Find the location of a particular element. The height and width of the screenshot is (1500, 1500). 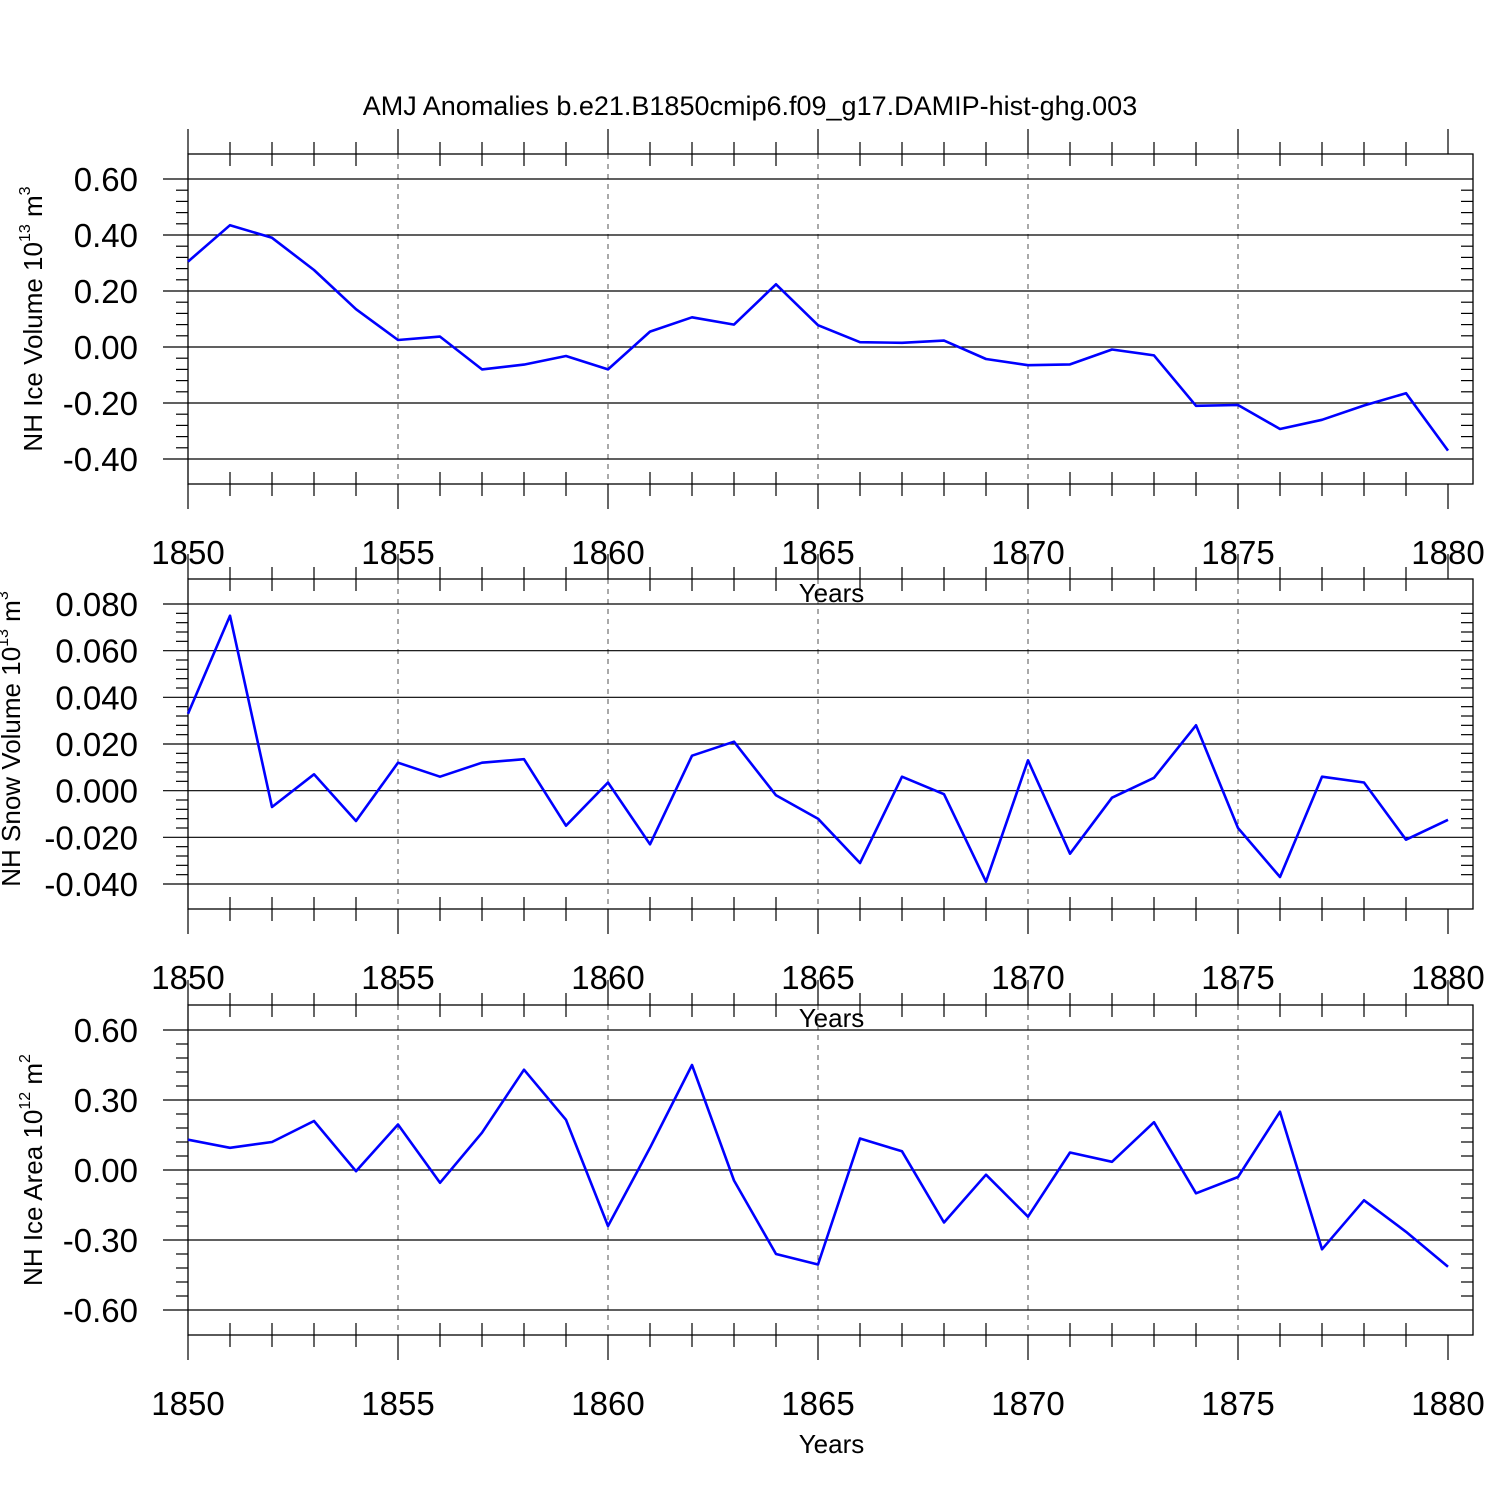

y-tick-label: -0.40 is located at coordinates (100, 459).